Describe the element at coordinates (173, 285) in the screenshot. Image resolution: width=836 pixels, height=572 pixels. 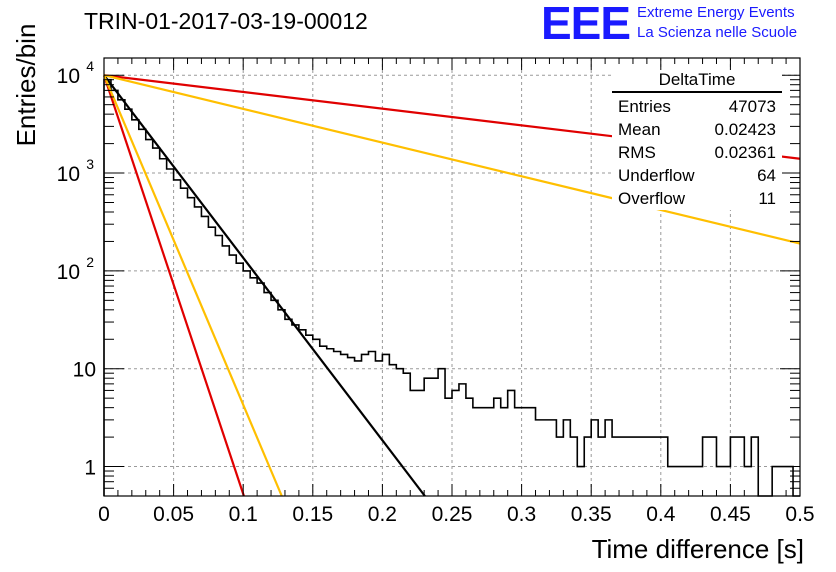
I see `series-line` at that location.